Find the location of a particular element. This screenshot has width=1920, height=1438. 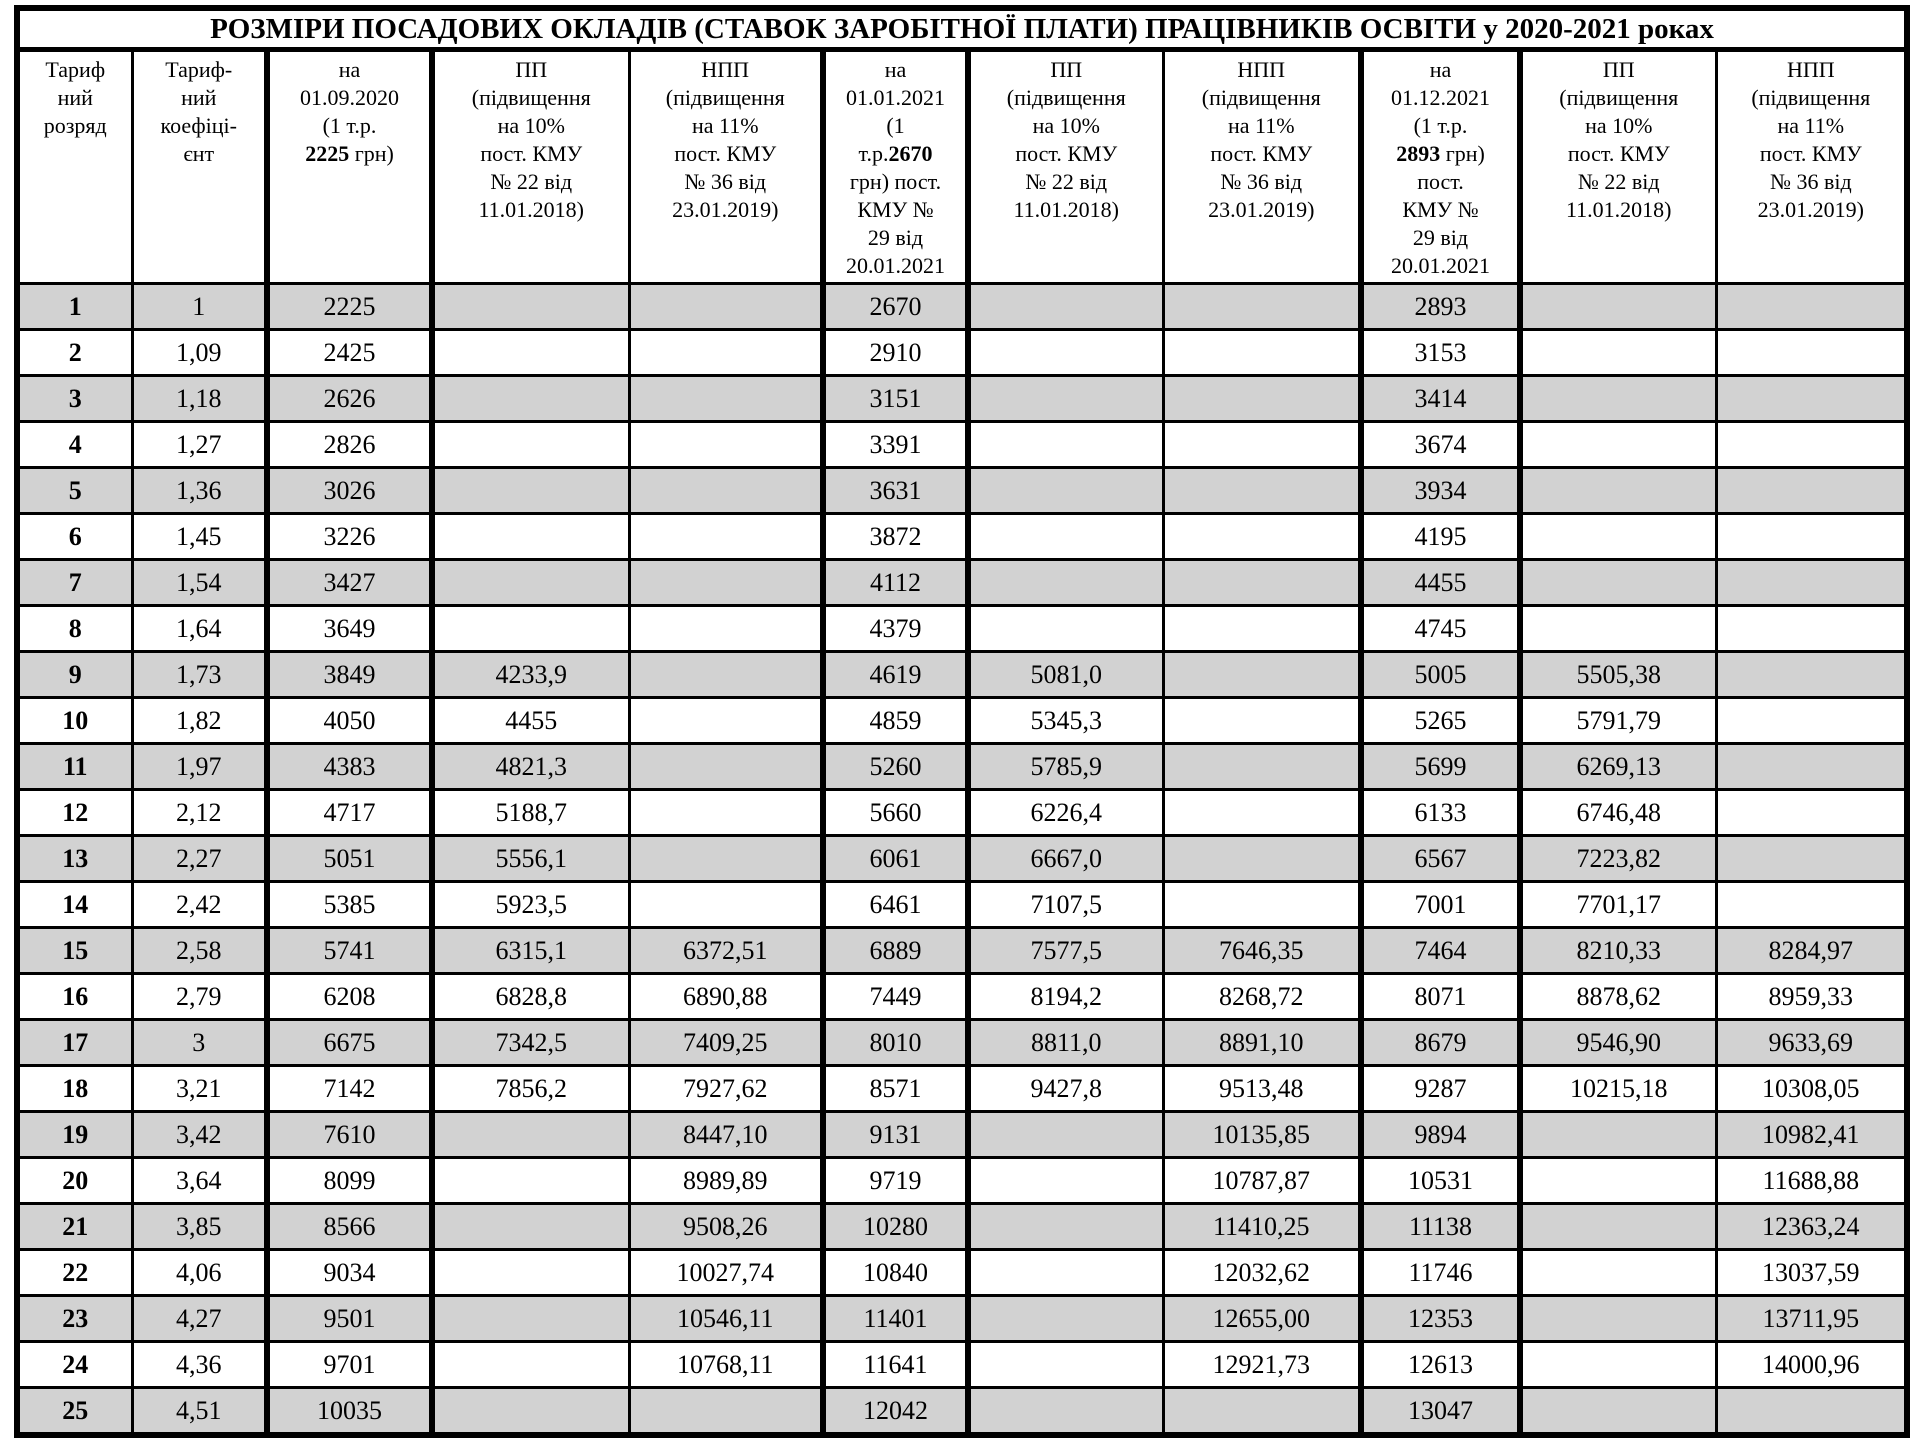

col-header-tariff-coefficient: Тариф- ний коефіці- єнт is located at coordinates (199, 166).